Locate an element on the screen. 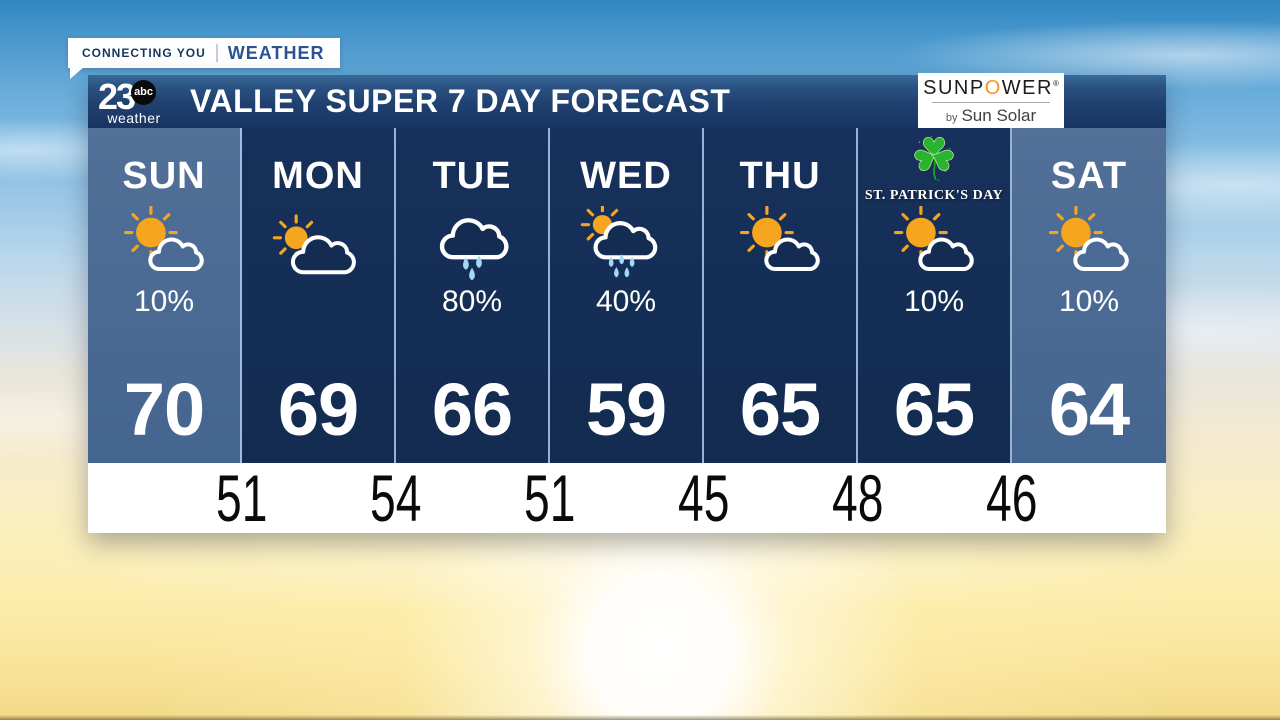 This screenshot has height=720, width=1280. station-logo: 23 abc weather is located at coordinates (137, 100).